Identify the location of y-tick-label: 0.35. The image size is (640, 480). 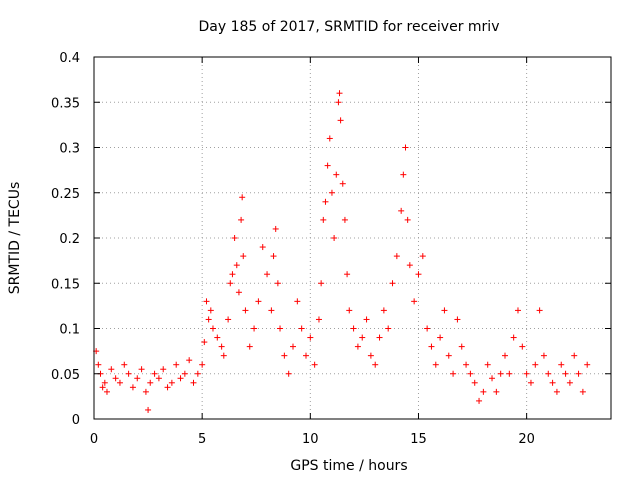
(65, 103).